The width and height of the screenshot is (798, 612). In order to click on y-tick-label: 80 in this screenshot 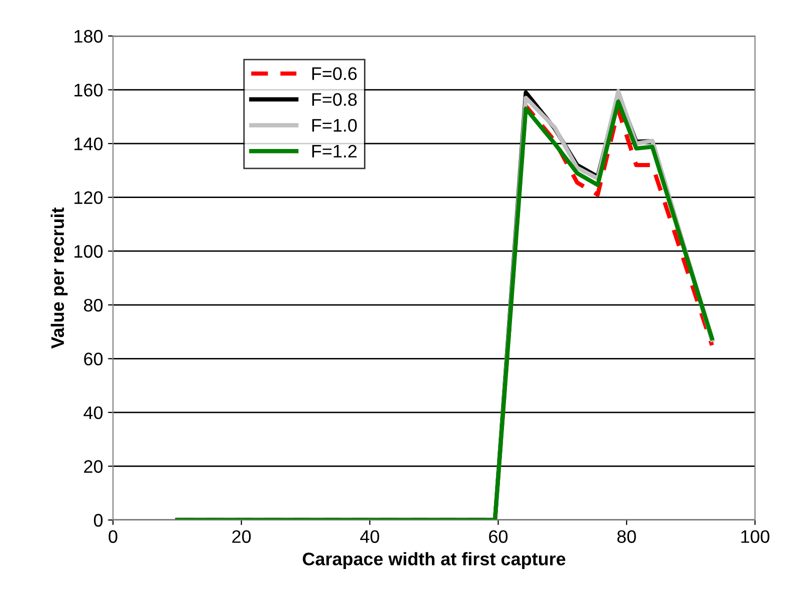, I will do `click(93, 305)`.